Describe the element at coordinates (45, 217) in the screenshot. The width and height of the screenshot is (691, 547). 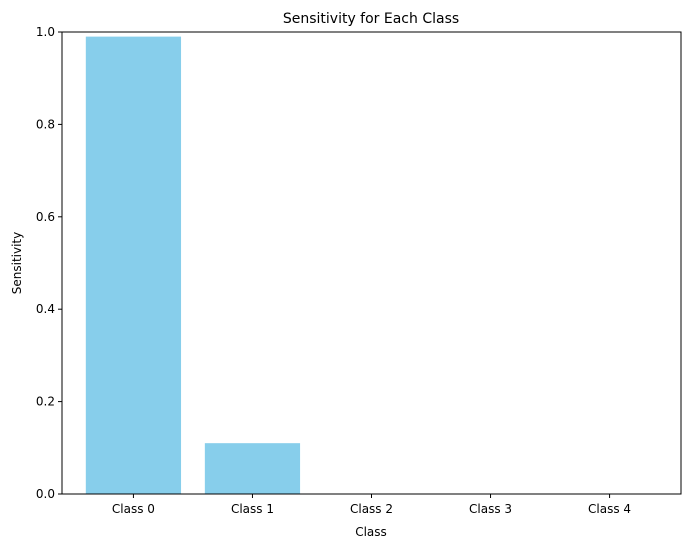
I see `y-tick-label: 0.6` at that location.